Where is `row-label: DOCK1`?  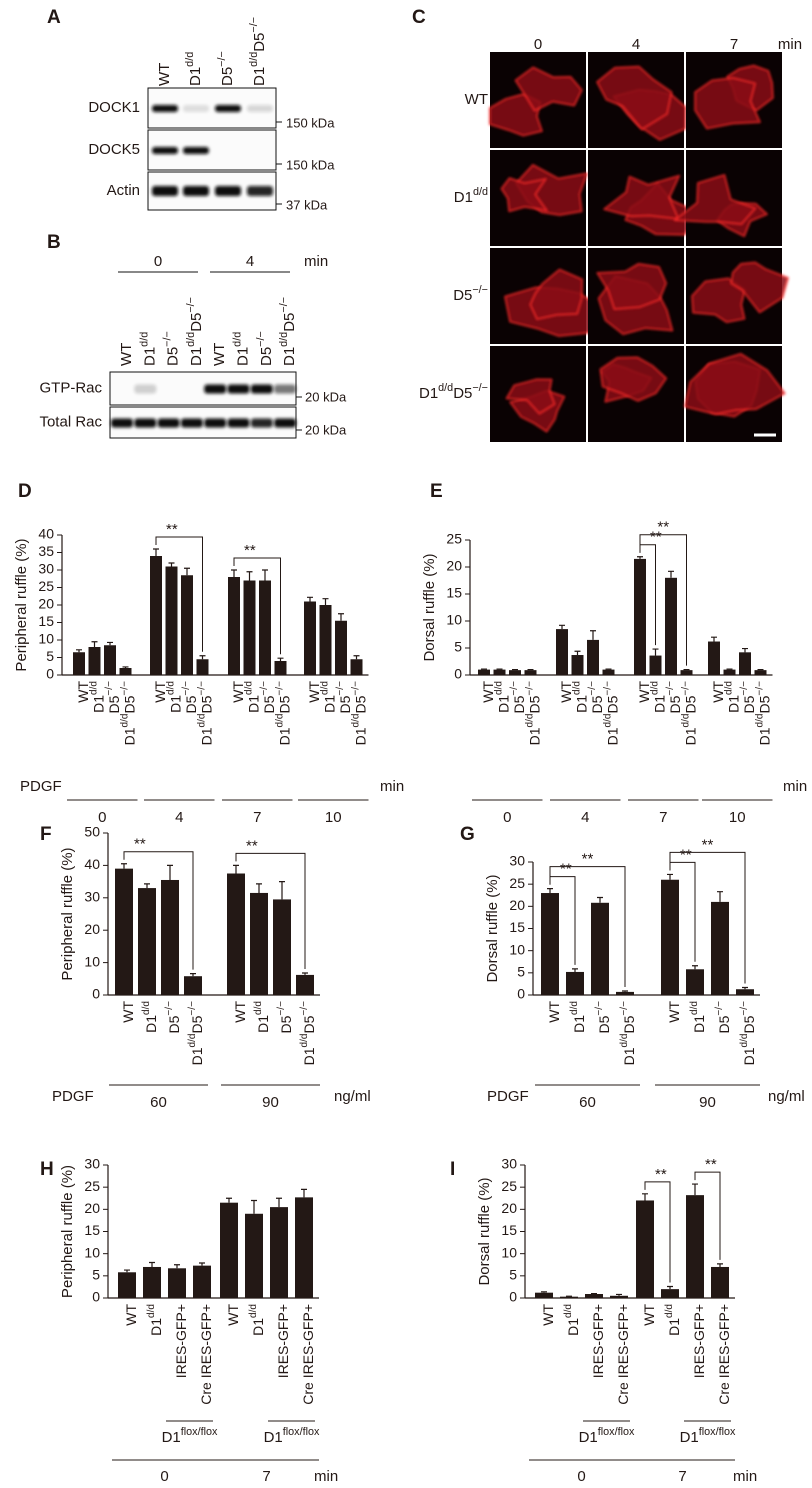
row-label: DOCK1 is located at coordinates (114, 107).